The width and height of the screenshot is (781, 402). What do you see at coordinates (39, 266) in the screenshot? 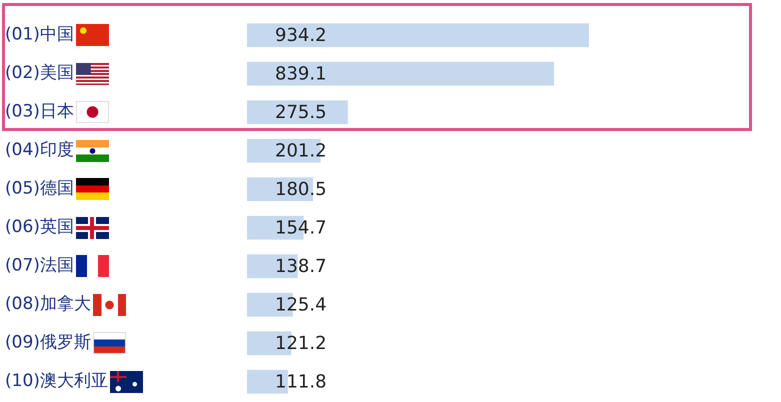
I see `y-tick-label: (07)法国` at bounding box center [39, 266].